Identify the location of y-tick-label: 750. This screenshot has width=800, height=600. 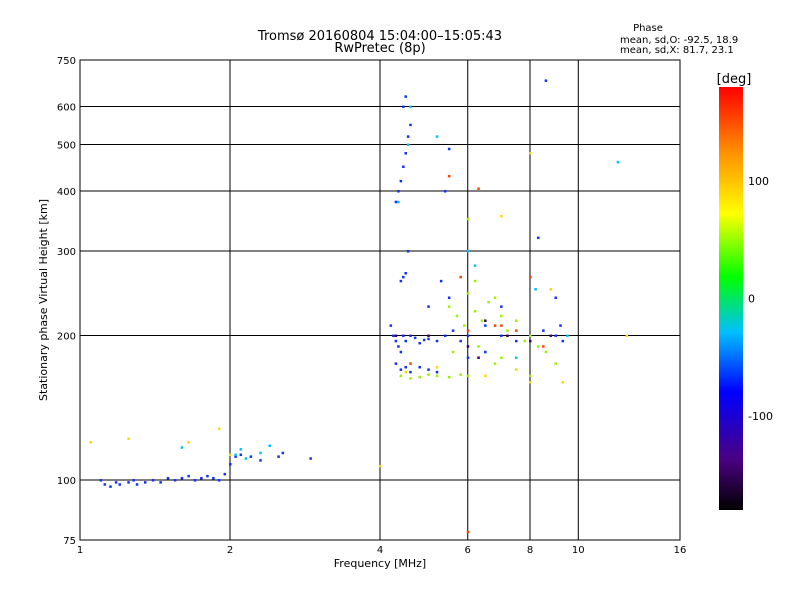
(66, 61).